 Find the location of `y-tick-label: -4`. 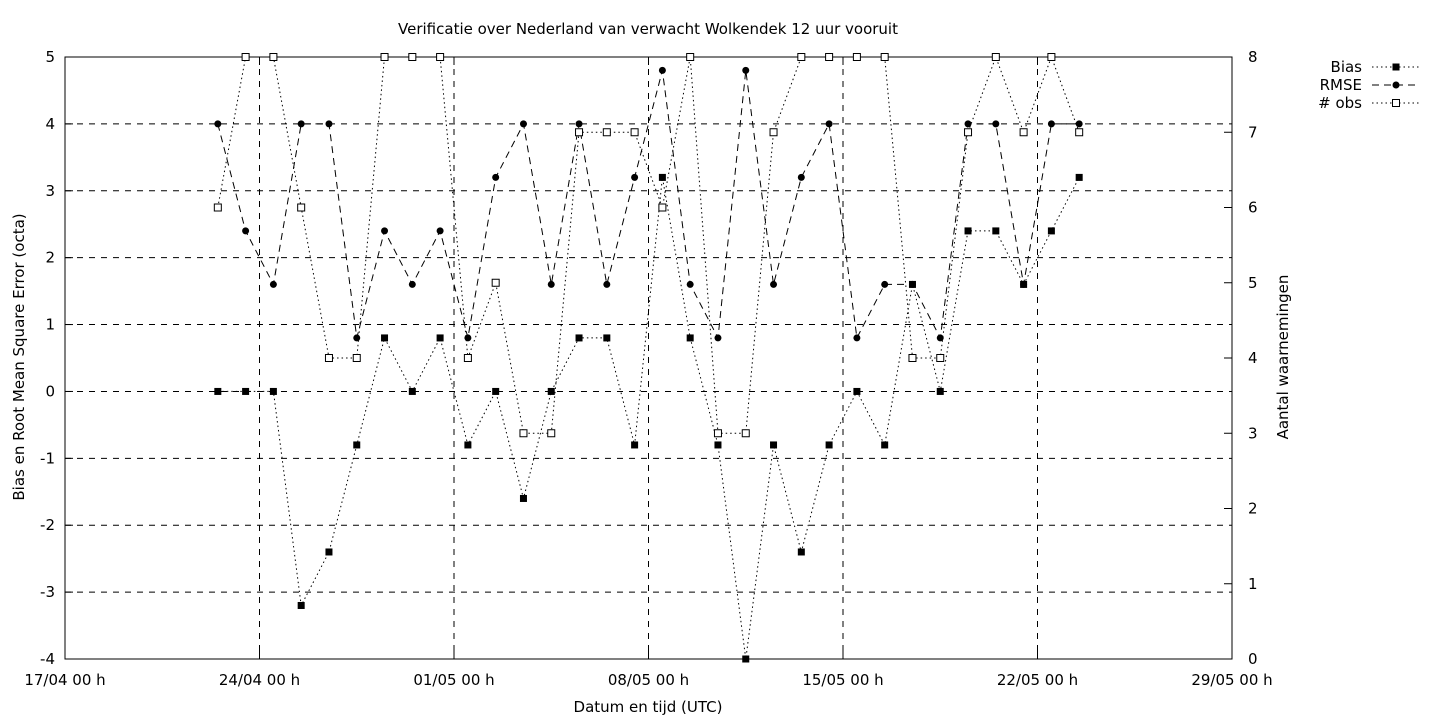

y-tick-label: -4 is located at coordinates (47, 659).